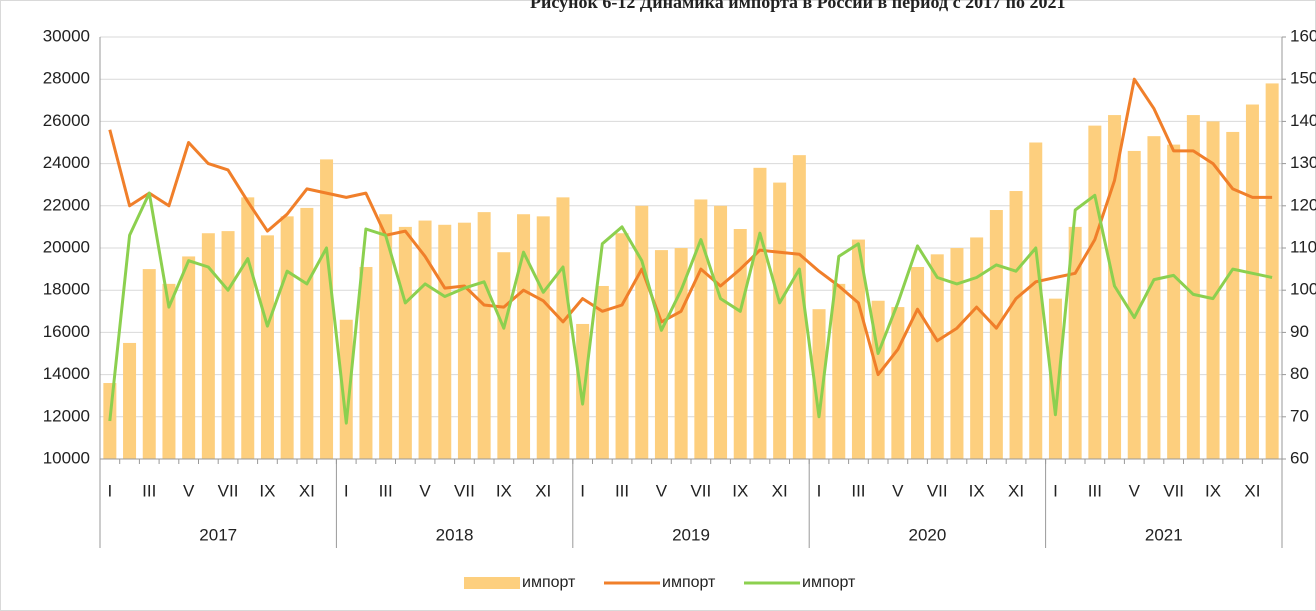  I want to click on y2-tick-label: 150, so click(1303, 78).